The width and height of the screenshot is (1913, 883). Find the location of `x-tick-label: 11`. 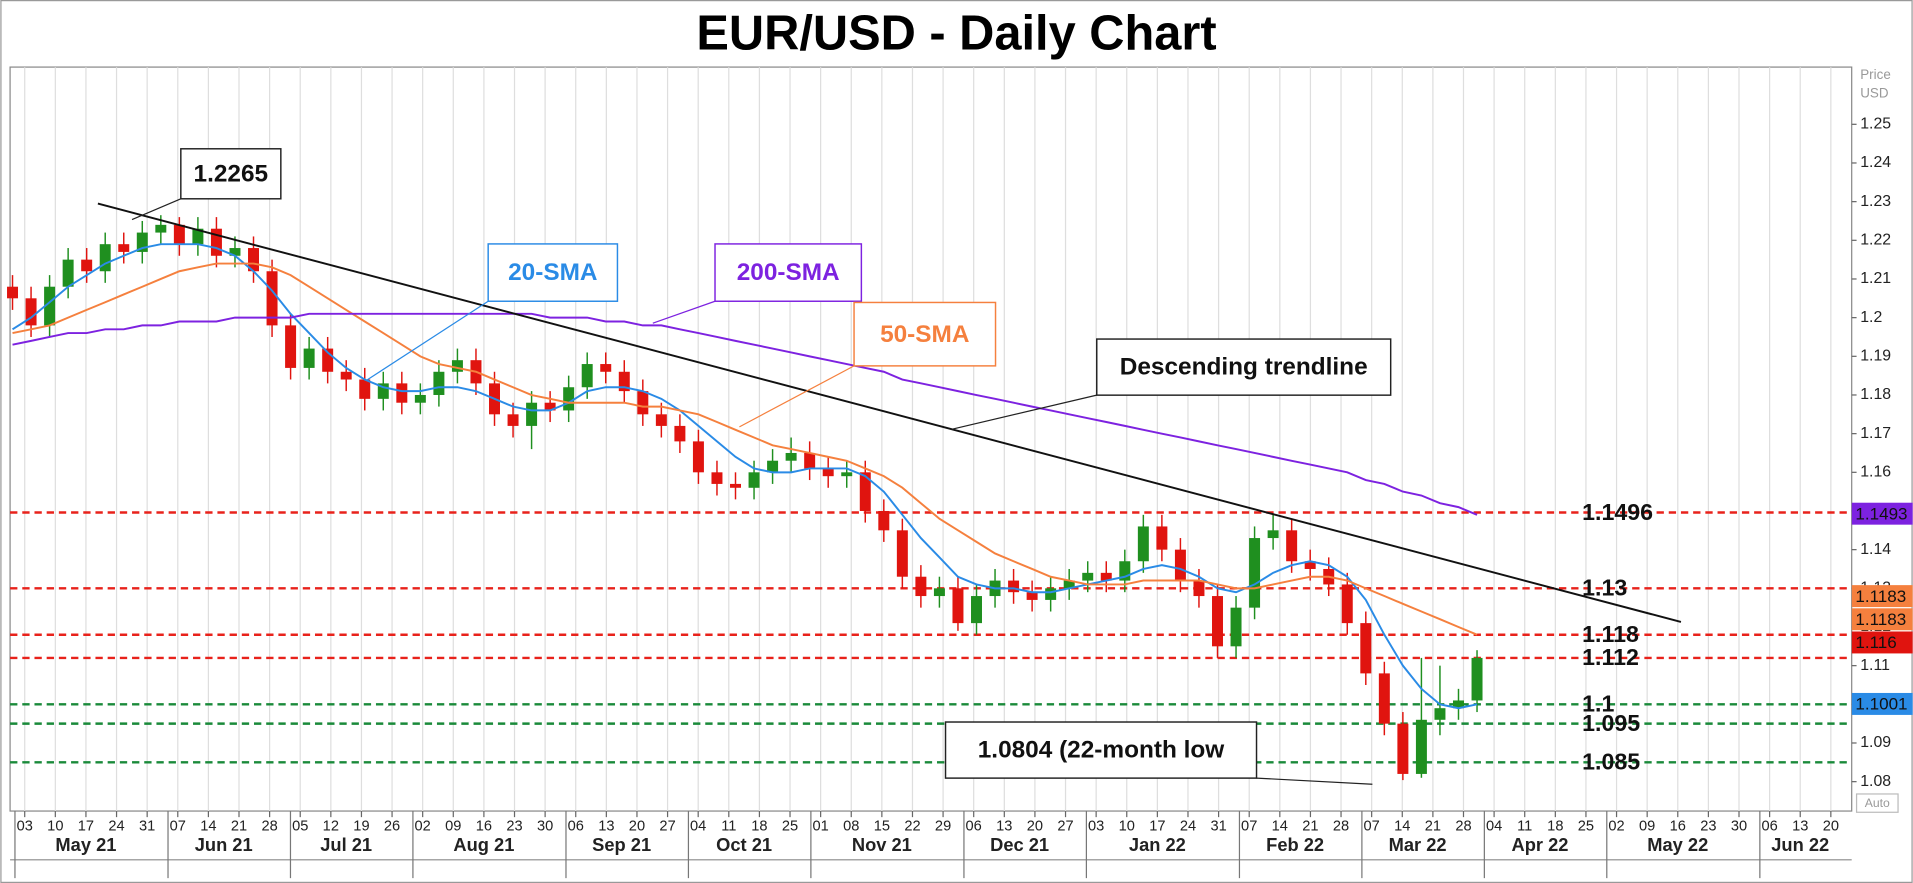

x-tick-label: 11 is located at coordinates (1524, 827).